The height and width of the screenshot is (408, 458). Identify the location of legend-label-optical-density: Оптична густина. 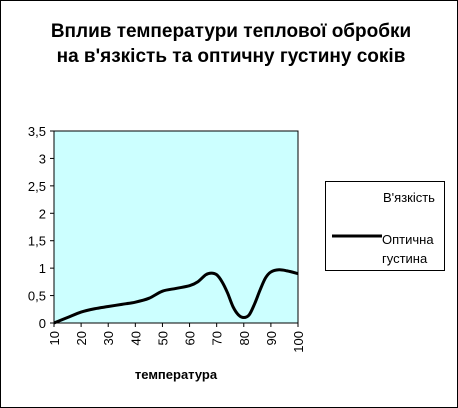
(408, 249).